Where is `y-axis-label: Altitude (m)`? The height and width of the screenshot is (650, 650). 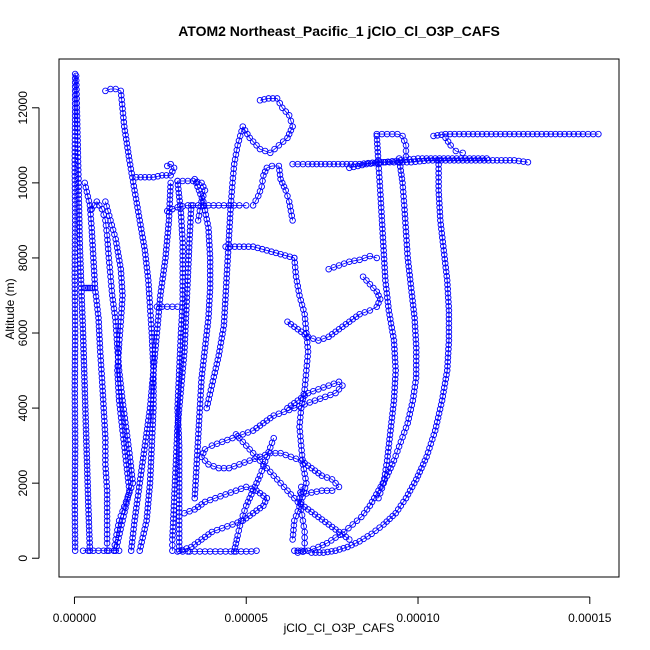
y-axis-label: Altitude (m) is located at coordinates (10, 308).